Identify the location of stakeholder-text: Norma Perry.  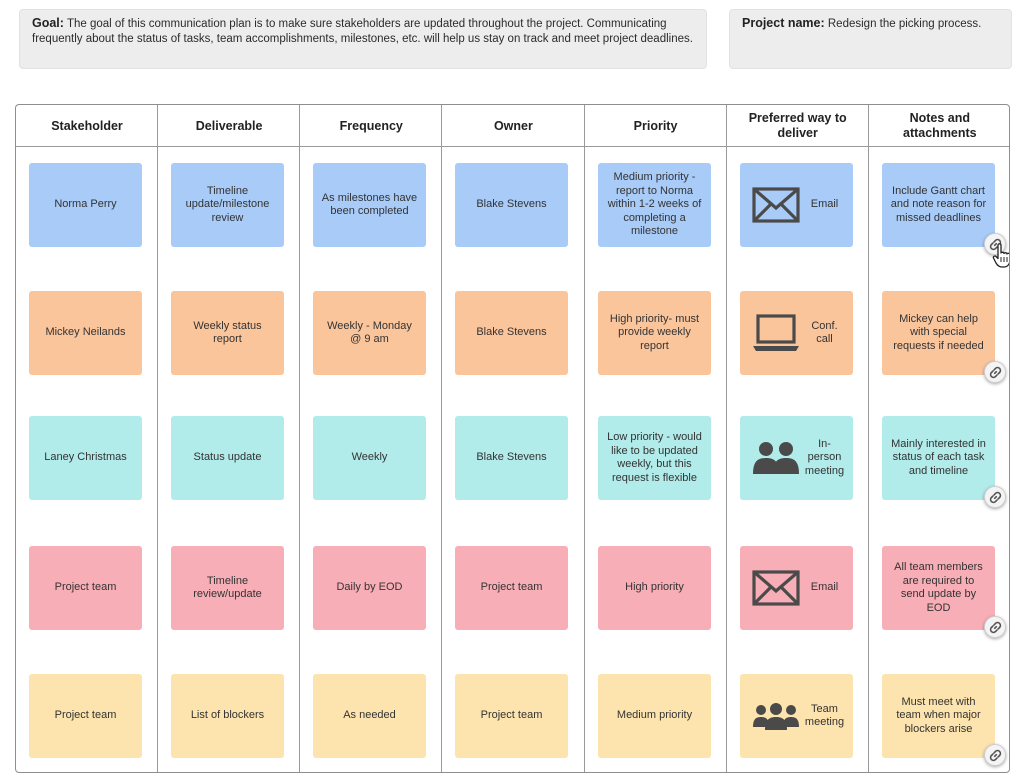
(85, 204).